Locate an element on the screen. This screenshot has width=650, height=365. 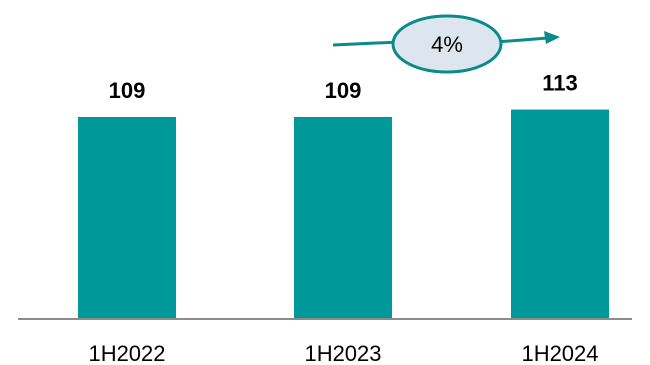
bar-1h2024 is located at coordinates (560, 214).